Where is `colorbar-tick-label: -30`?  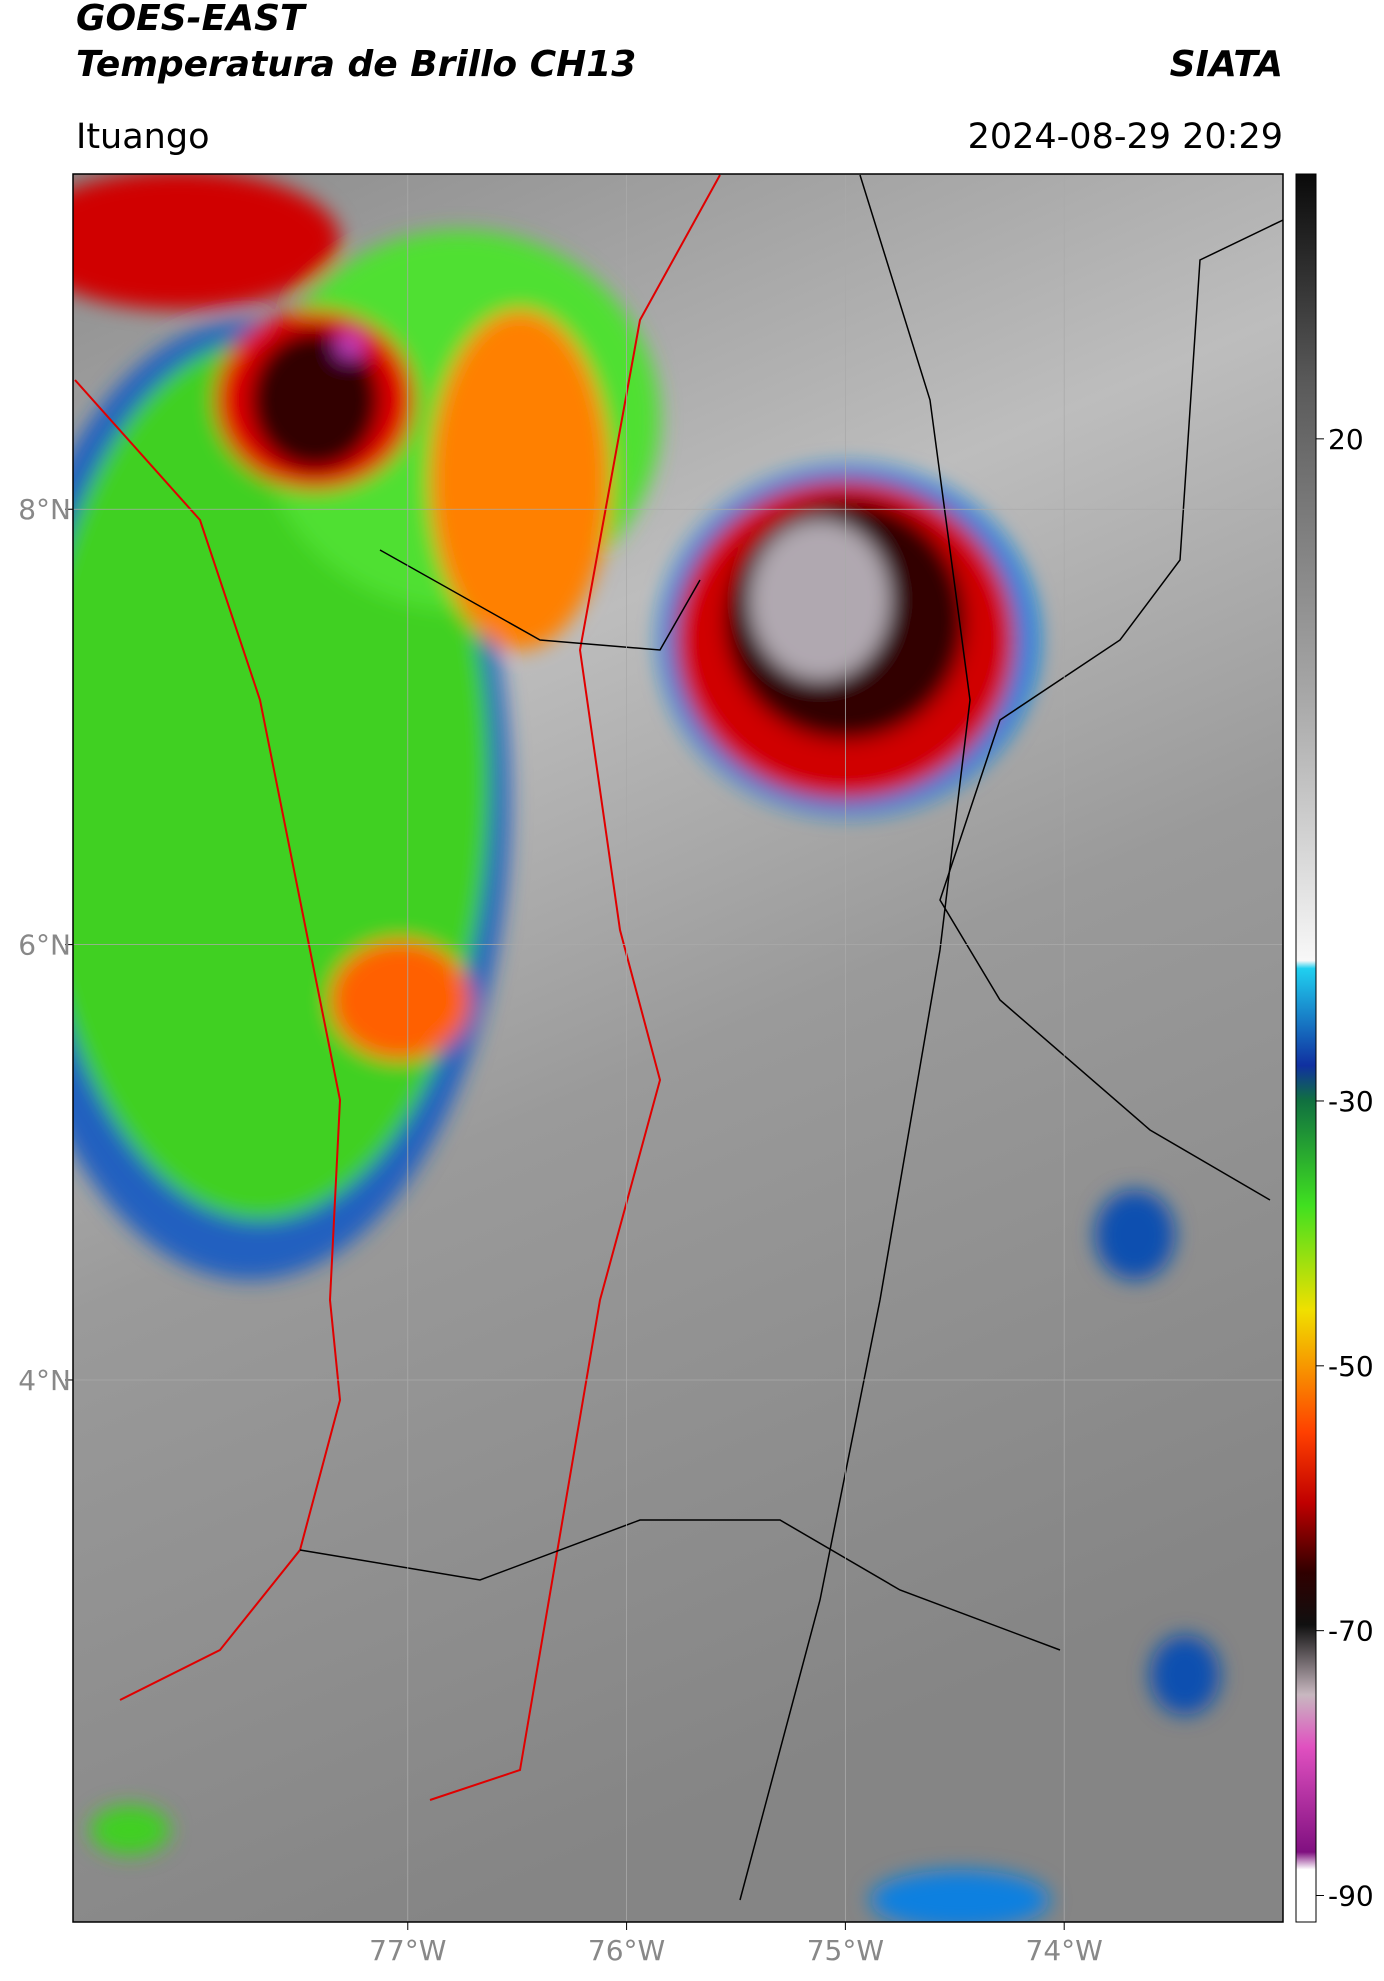
colorbar-tick-label: -30 is located at coordinates (1351, 1101).